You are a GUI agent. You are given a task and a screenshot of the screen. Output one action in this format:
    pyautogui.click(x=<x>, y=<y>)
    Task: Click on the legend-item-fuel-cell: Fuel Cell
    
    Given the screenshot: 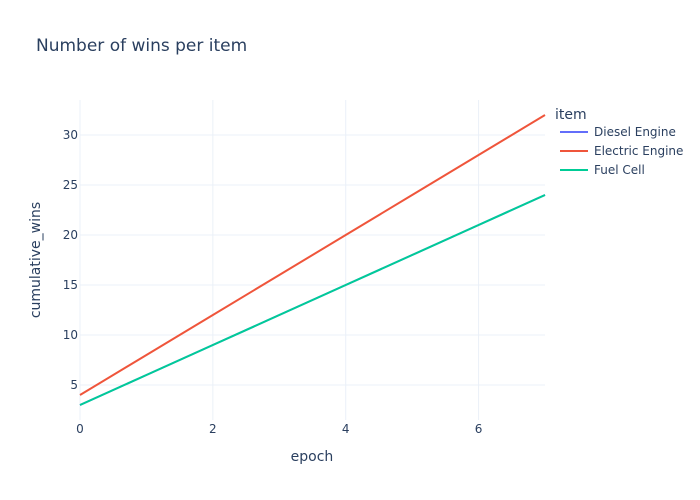 What is the action you would take?
    pyautogui.click(x=602, y=170)
    